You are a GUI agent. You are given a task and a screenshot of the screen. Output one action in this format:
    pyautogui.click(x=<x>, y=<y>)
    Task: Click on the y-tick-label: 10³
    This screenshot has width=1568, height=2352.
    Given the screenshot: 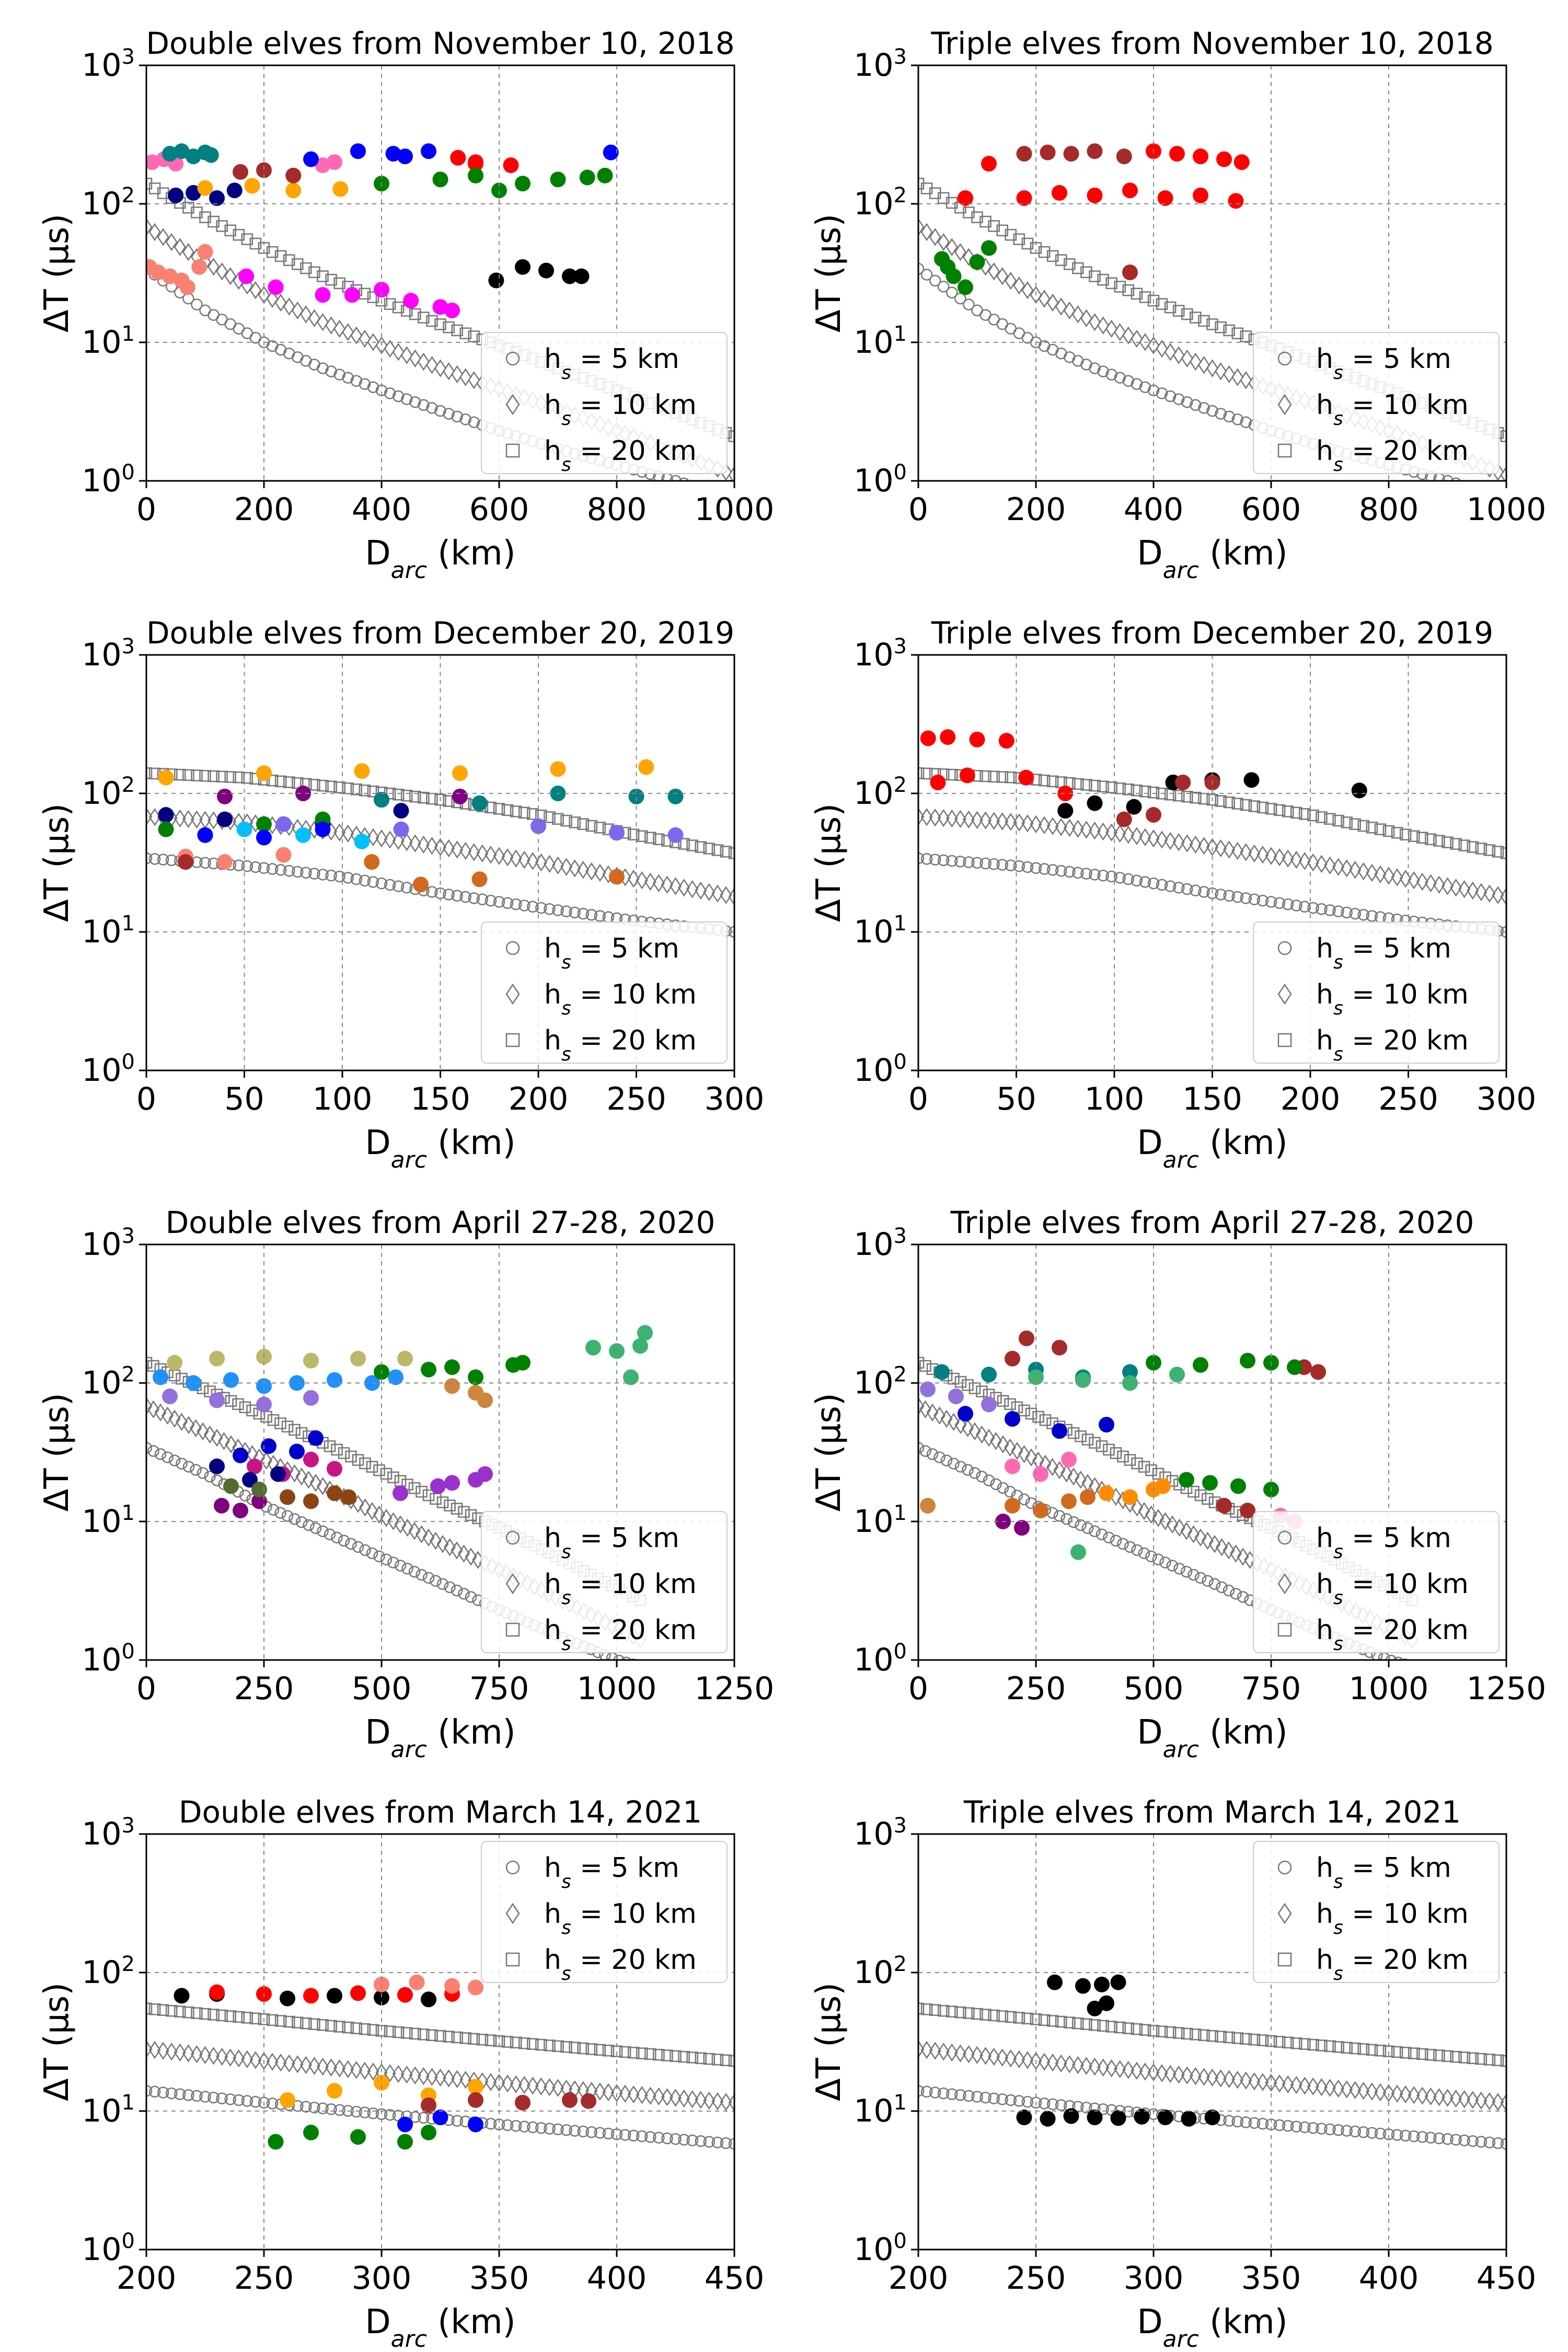 What is the action you would take?
    pyautogui.click(x=108, y=654)
    